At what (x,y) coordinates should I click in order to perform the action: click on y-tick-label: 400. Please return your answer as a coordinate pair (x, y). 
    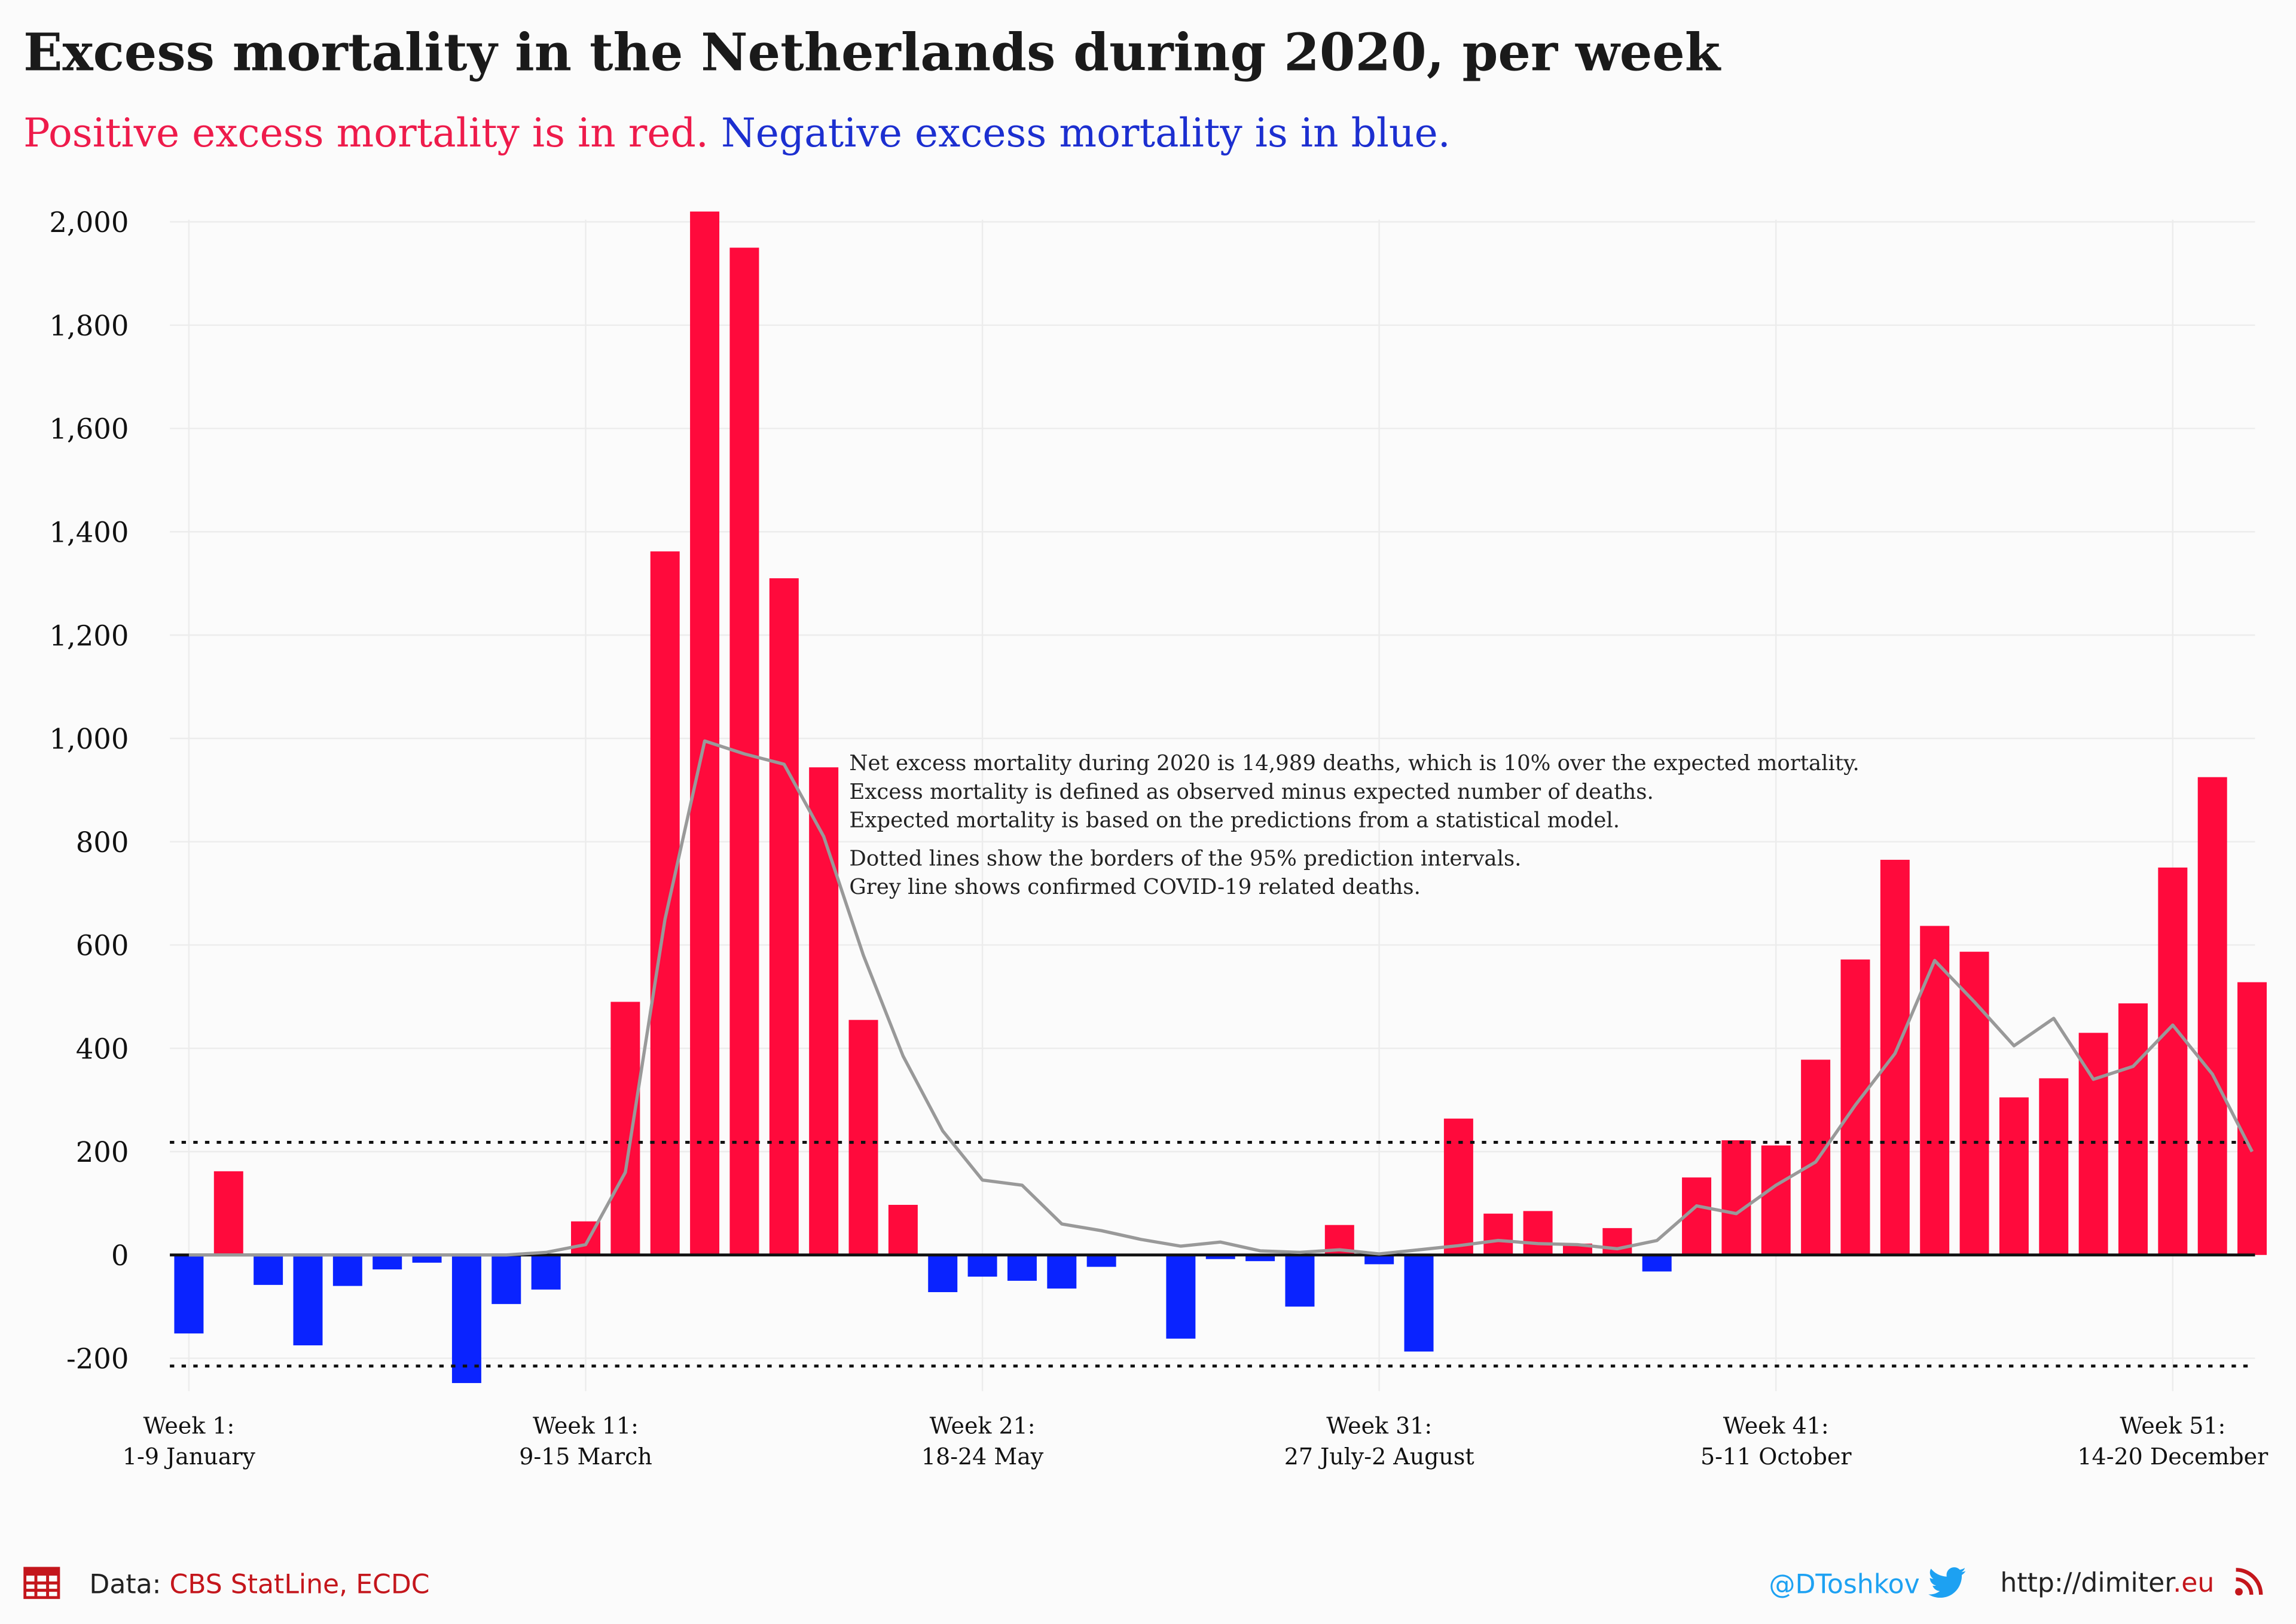
    Looking at the image, I should click on (103, 1049).